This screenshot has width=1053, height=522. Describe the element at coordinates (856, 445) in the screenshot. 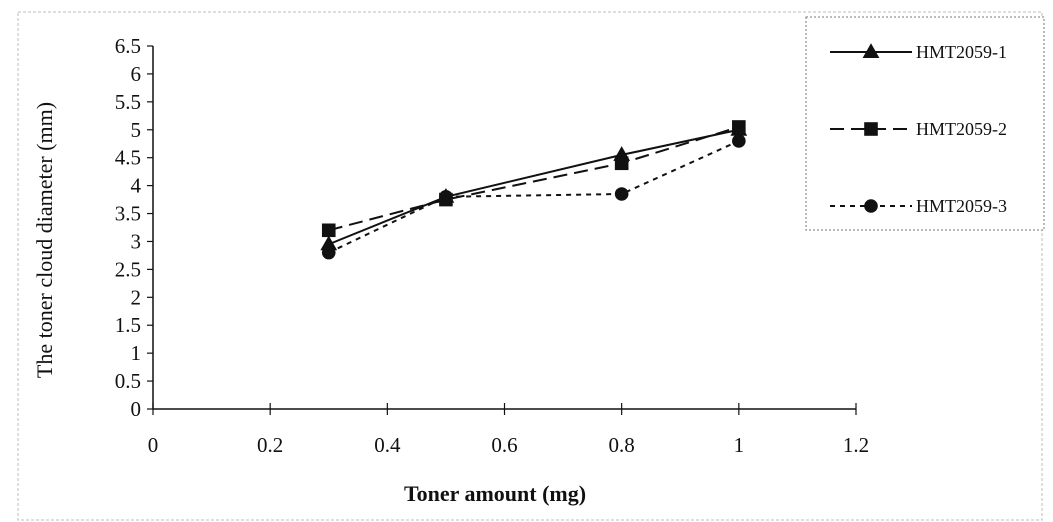

I see `x-tick-label: 1.2` at that location.